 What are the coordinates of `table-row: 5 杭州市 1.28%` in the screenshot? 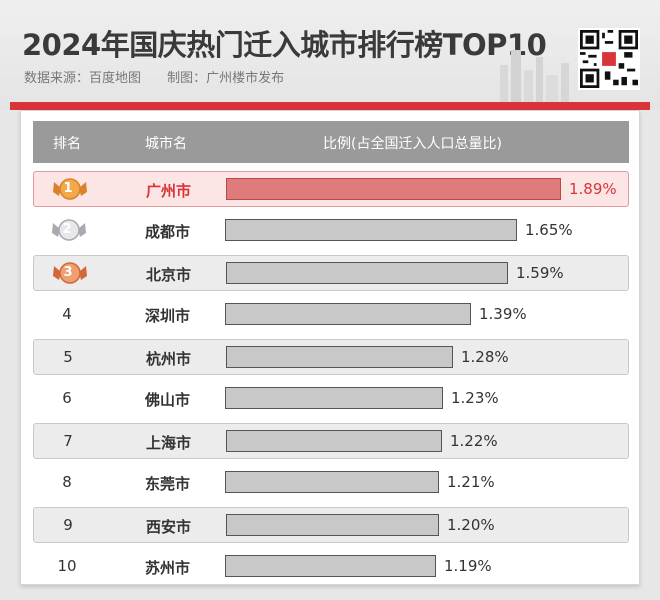 It's located at (331, 357).